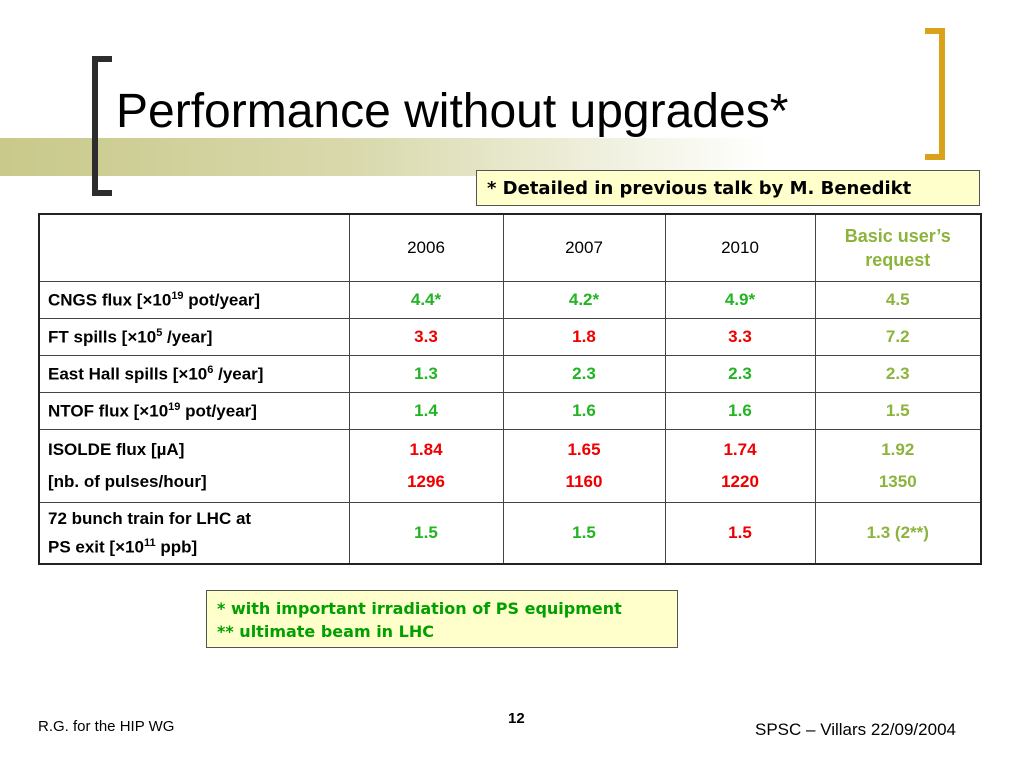 Image resolution: width=1024 pixels, height=768 pixels. What do you see at coordinates (426, 466) in the screenshot?
I see `isolde-2006: 1.84 1296` at bounding box center [426, 466].